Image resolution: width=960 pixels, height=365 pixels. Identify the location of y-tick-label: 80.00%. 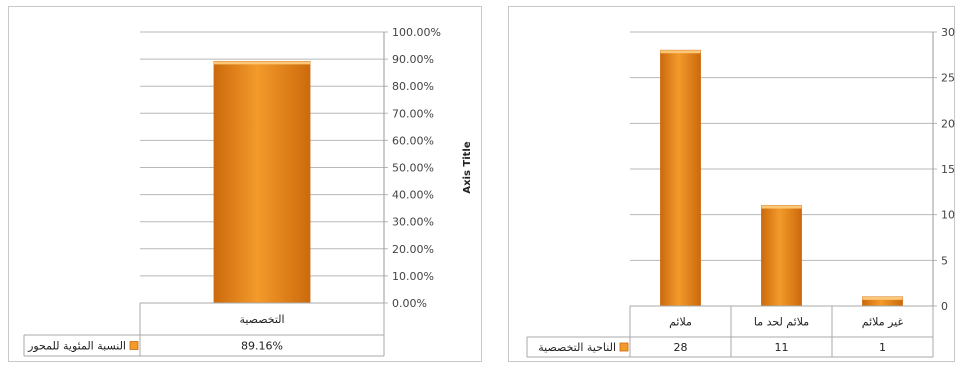
(413, 86).